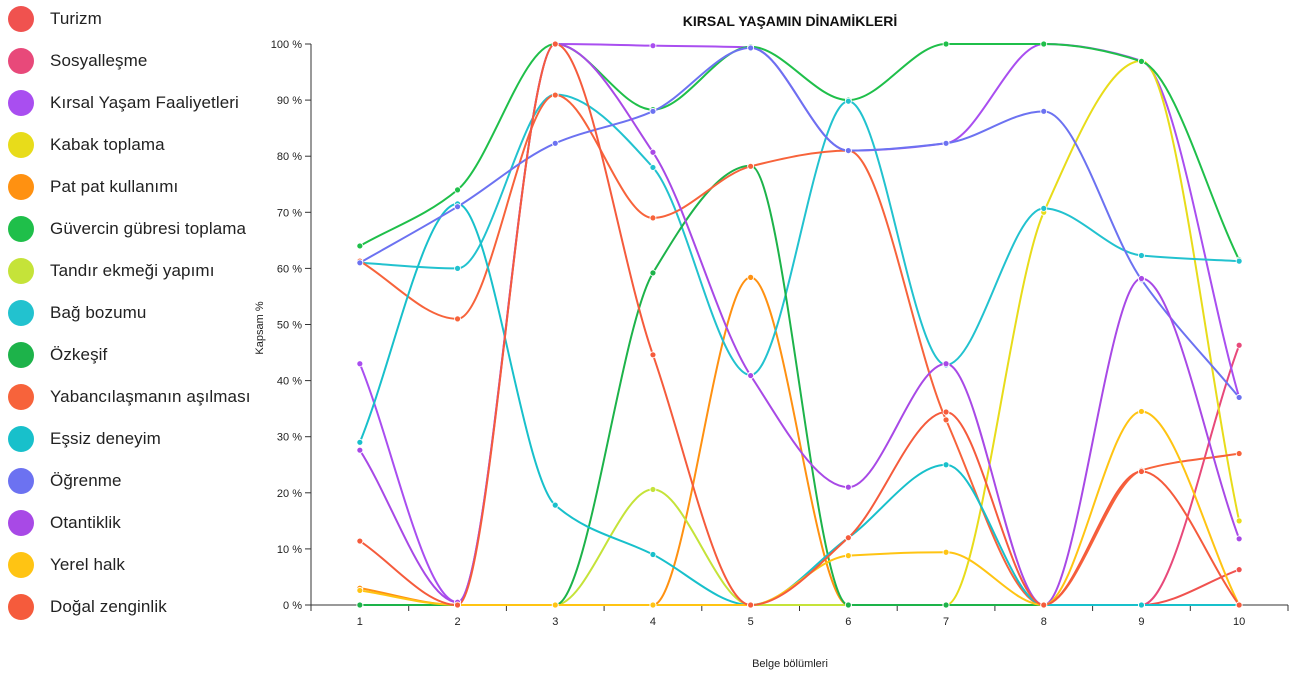 The image size is (1294, 673). I want to click on y-tick-label: 100 %, so click(286, 45).